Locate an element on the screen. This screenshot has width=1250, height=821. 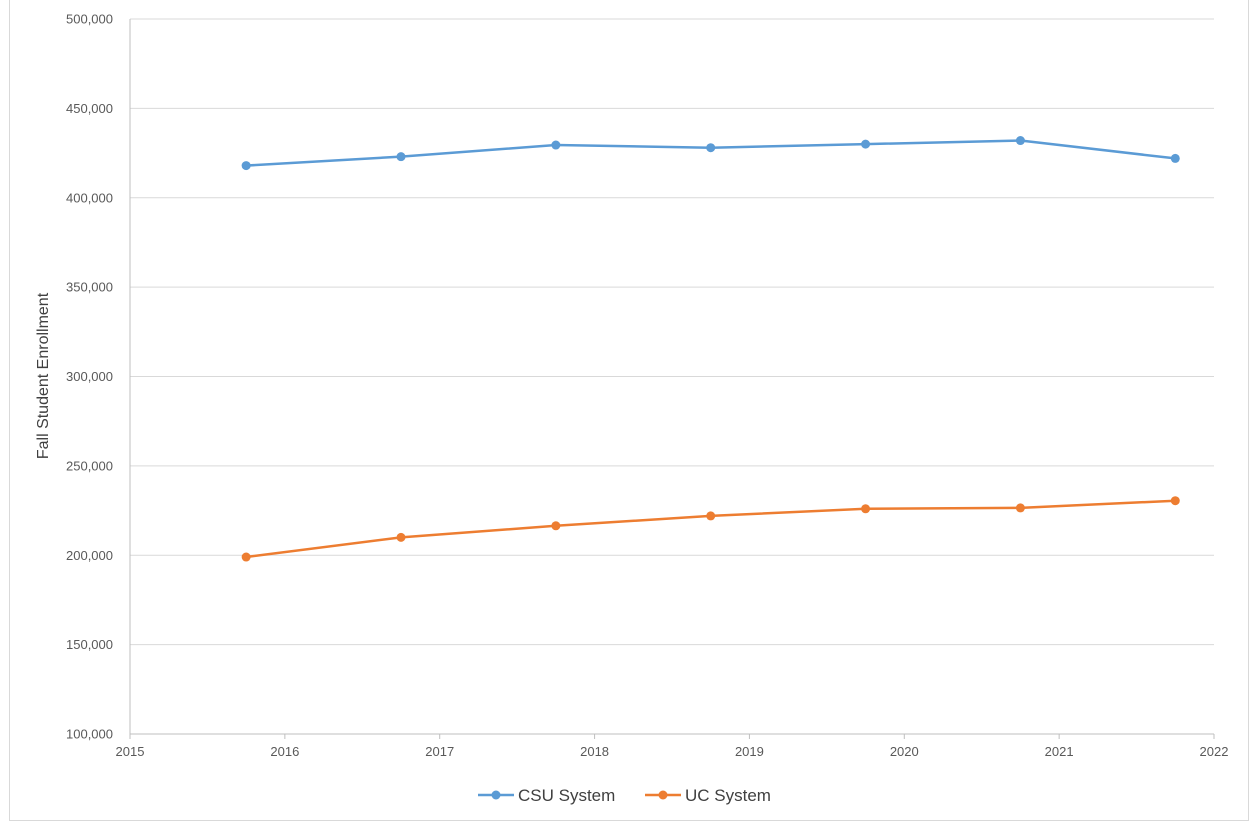
x-tick-label: 2020 is located at coordinates (904, 751).